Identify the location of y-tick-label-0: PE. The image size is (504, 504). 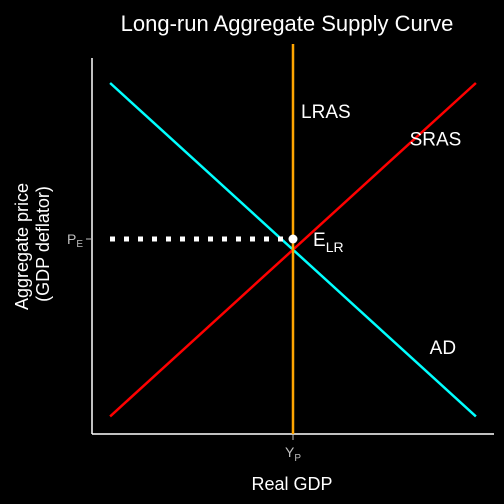
(75, 240).